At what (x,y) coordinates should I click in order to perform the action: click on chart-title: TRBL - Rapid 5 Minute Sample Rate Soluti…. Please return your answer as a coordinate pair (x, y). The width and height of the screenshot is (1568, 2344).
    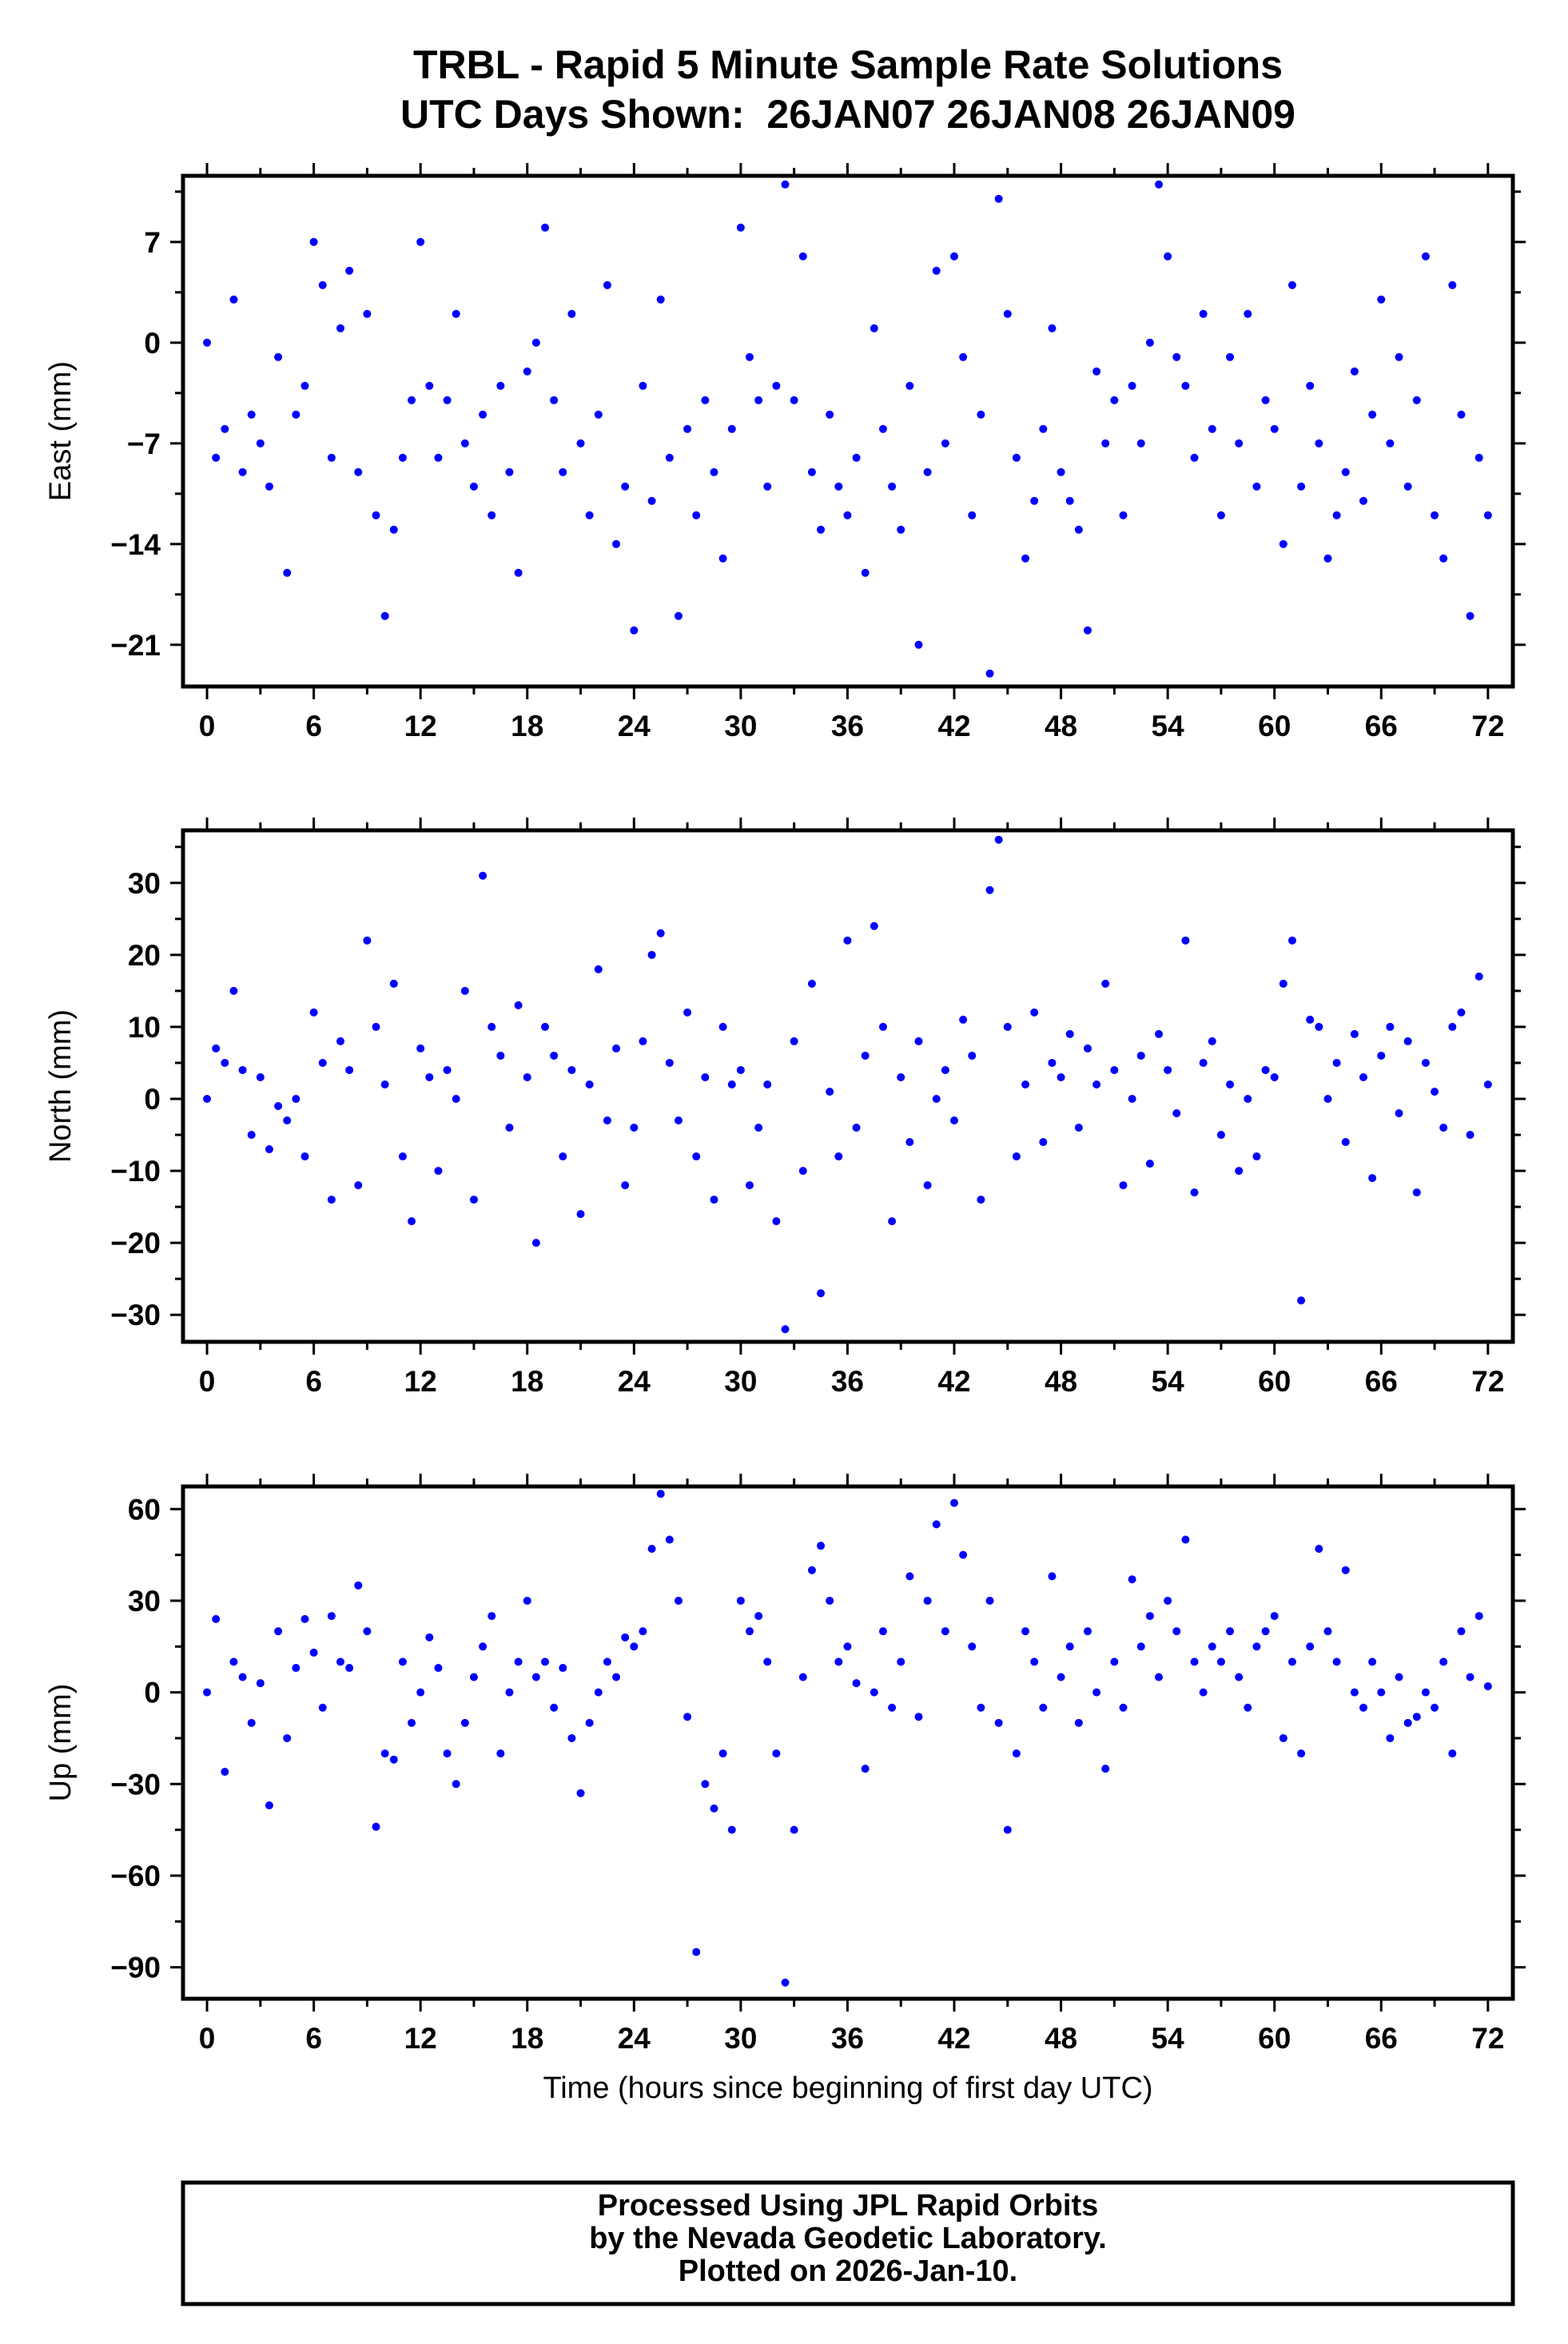
    Looking at the image, I should click on (848, 64).